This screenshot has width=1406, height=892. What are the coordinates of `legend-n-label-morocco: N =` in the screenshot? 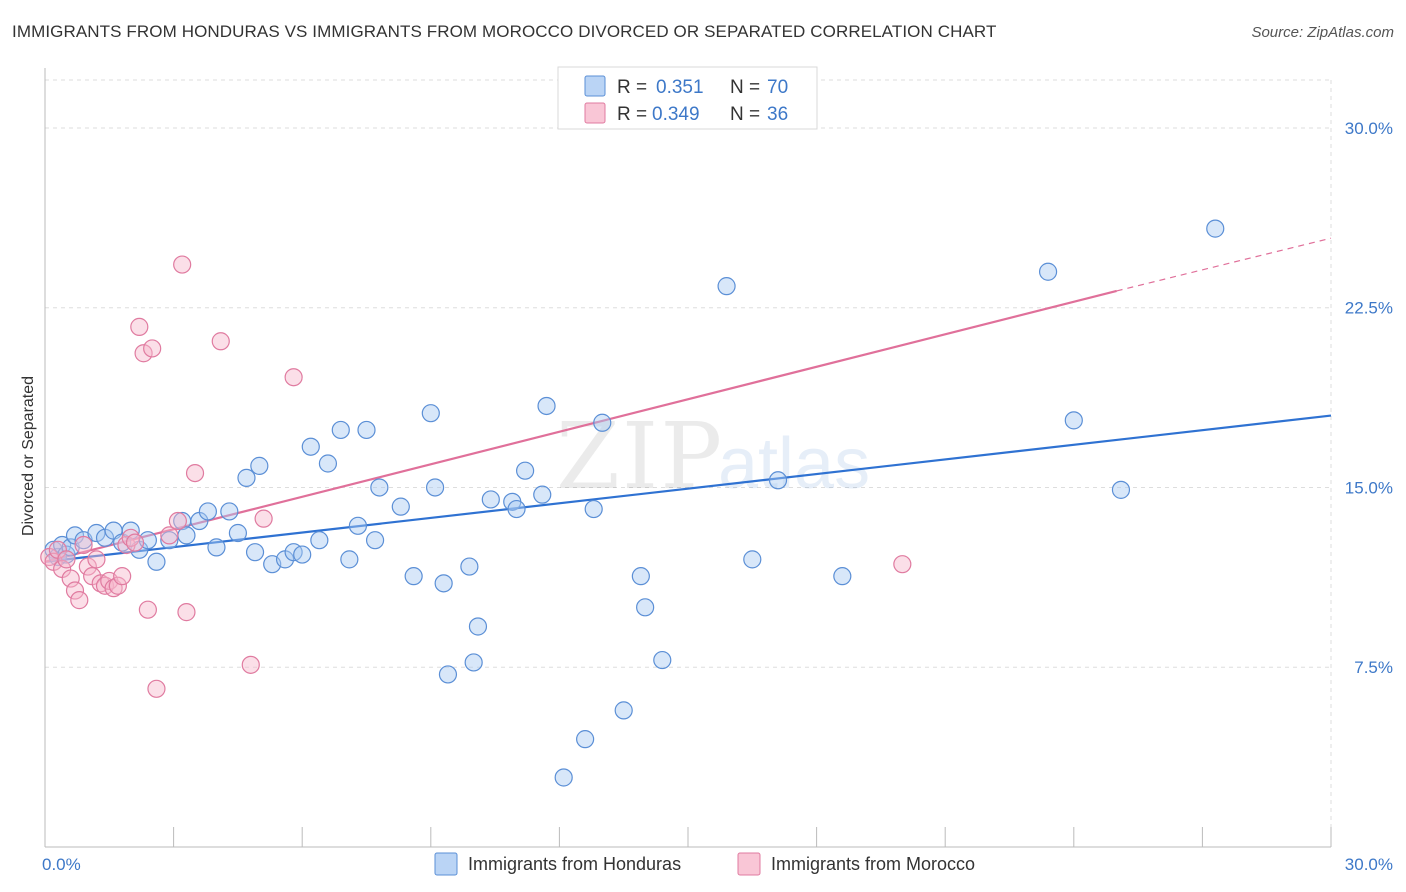 It's located at (745, 114).